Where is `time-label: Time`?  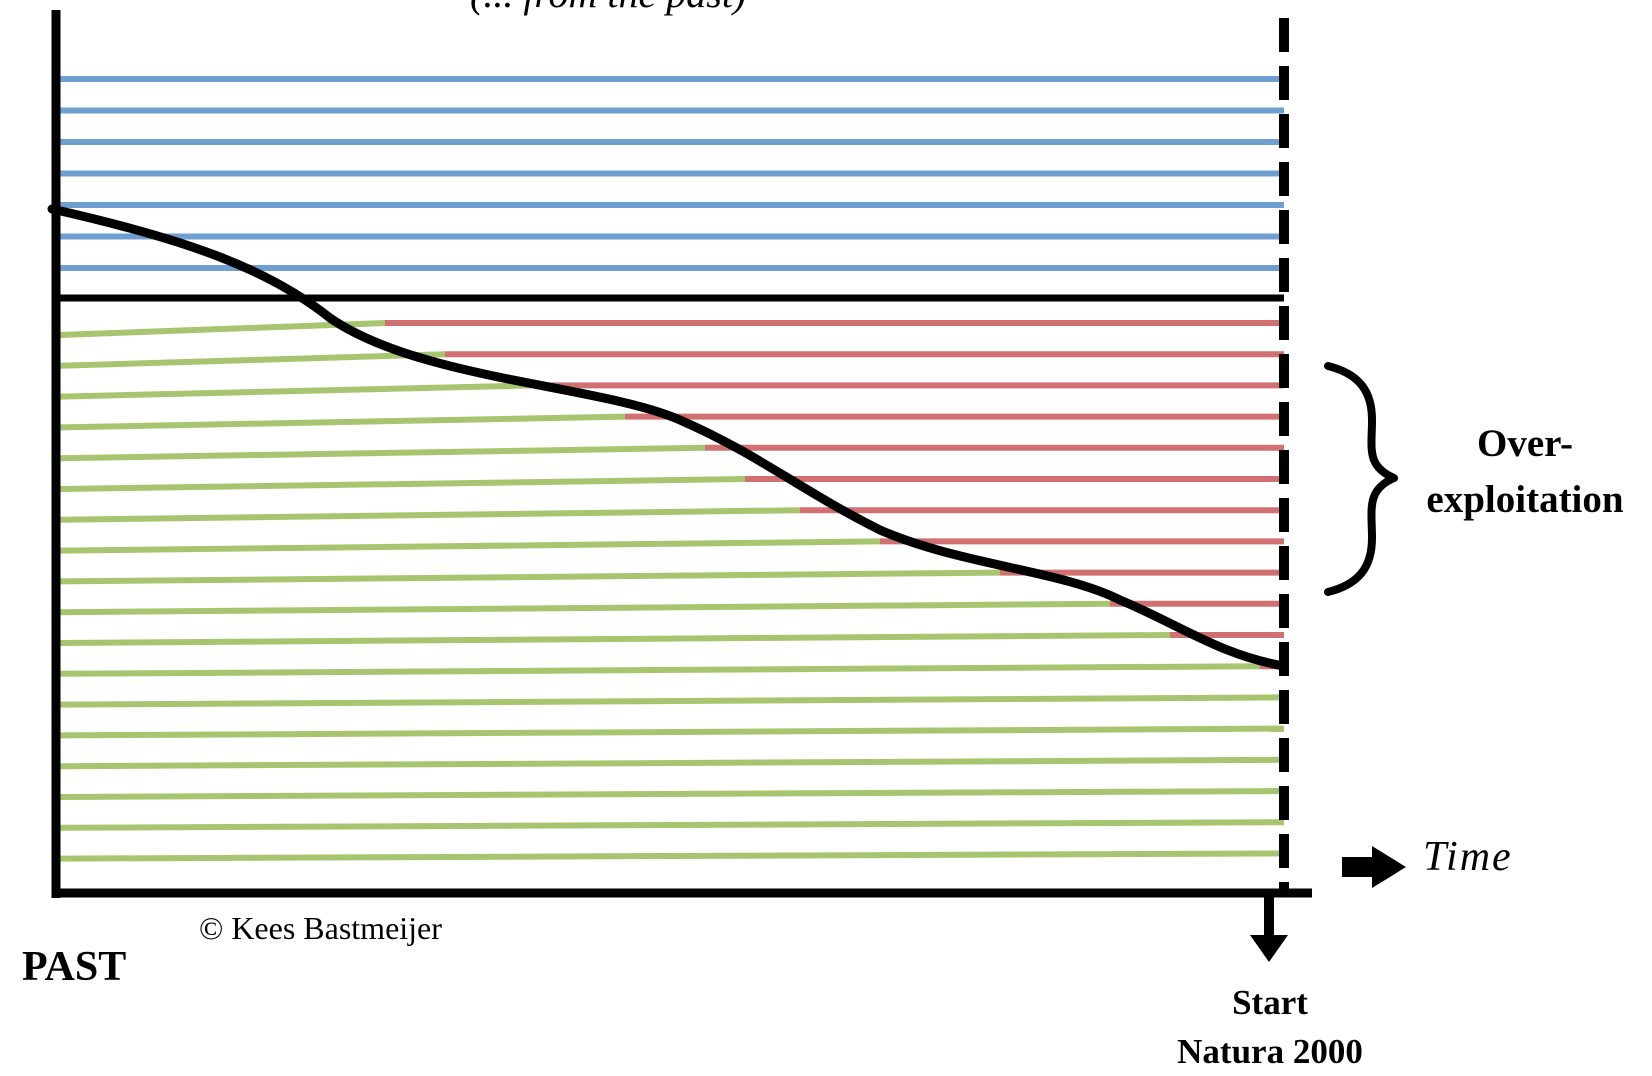
time-label: Time is located at coordinates (1468, 857).